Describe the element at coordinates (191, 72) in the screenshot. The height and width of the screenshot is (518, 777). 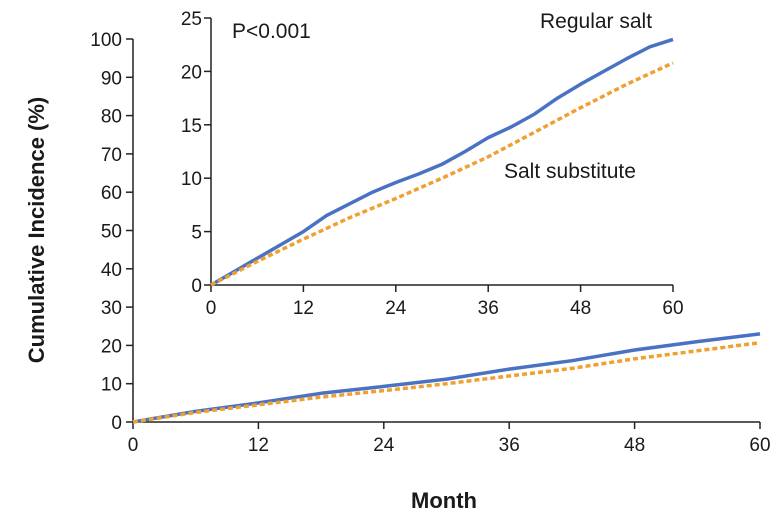
I see `inset-y-tick-label: 20` at that location.